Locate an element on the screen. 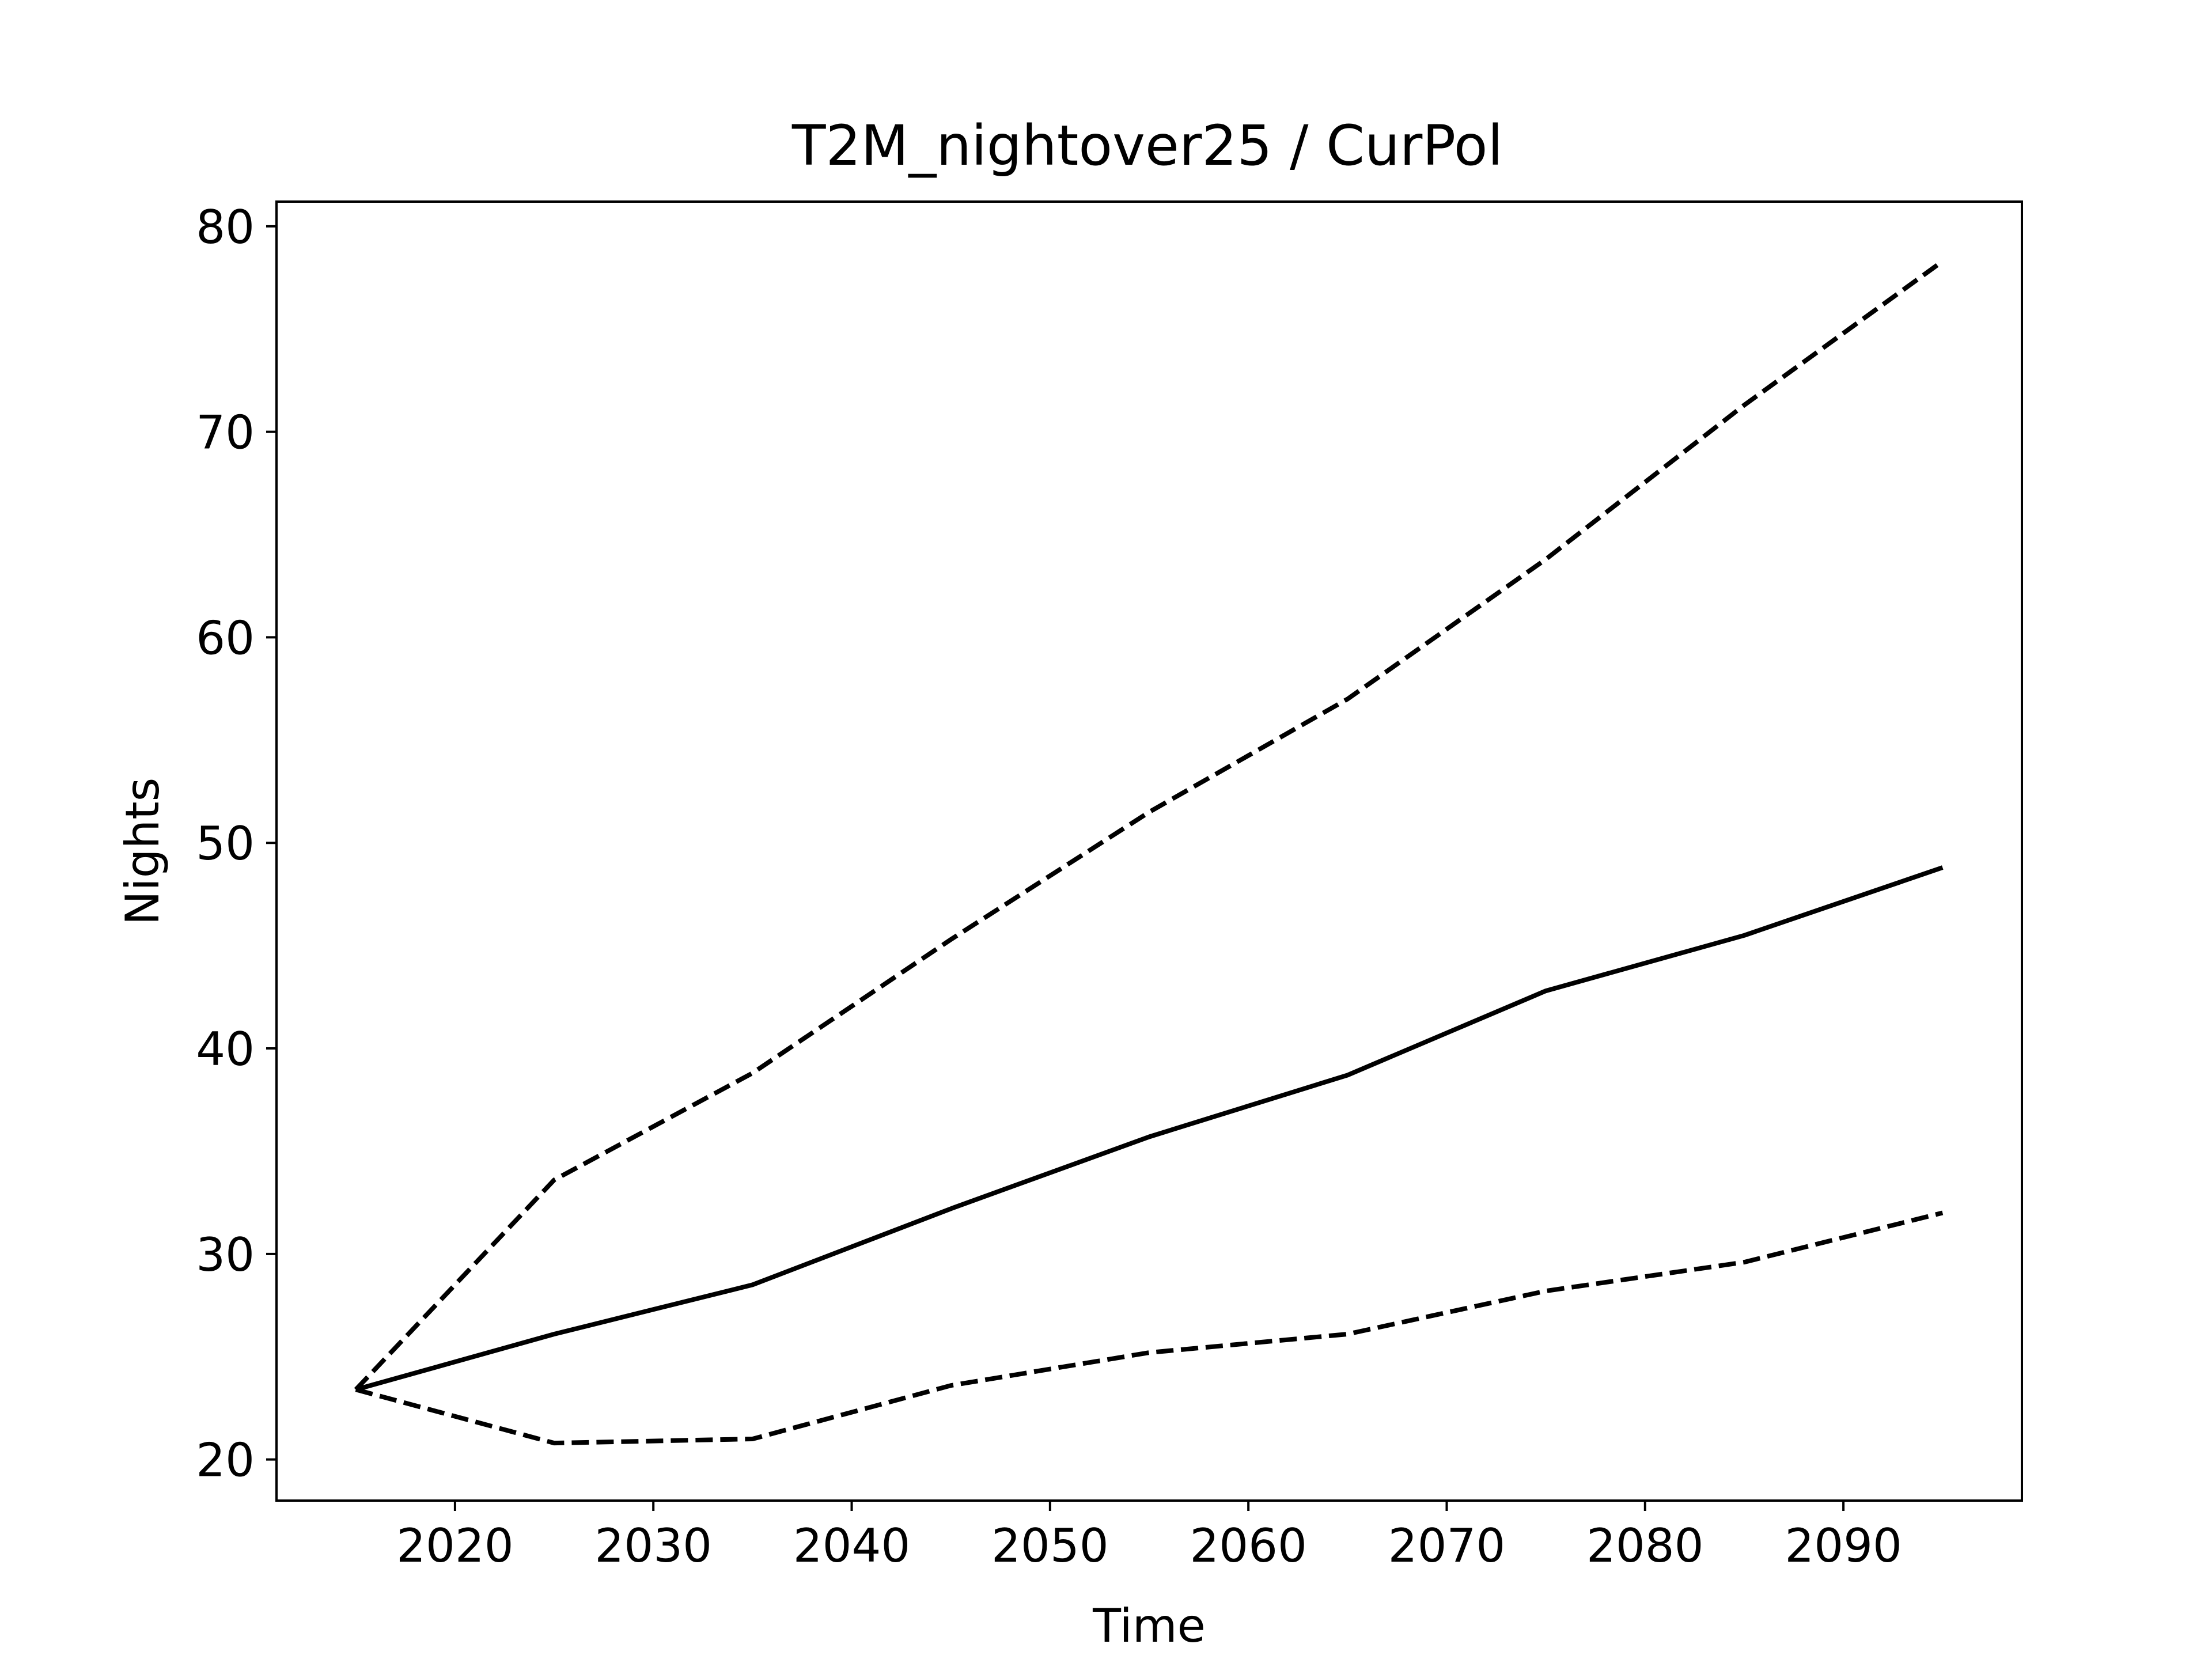 This screenshot has height=1659, width=2212. chart-title: T2M_nightover25 / CurPol is located at coordinates (1147, 145).